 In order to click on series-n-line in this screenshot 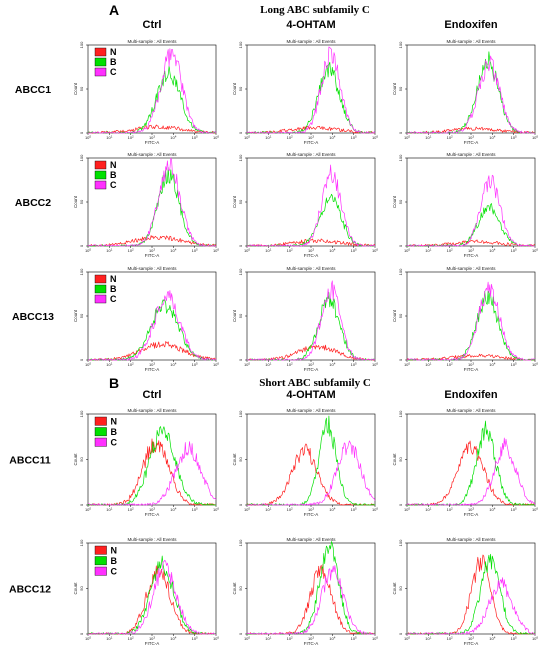, I will do `click(471, 243)`.